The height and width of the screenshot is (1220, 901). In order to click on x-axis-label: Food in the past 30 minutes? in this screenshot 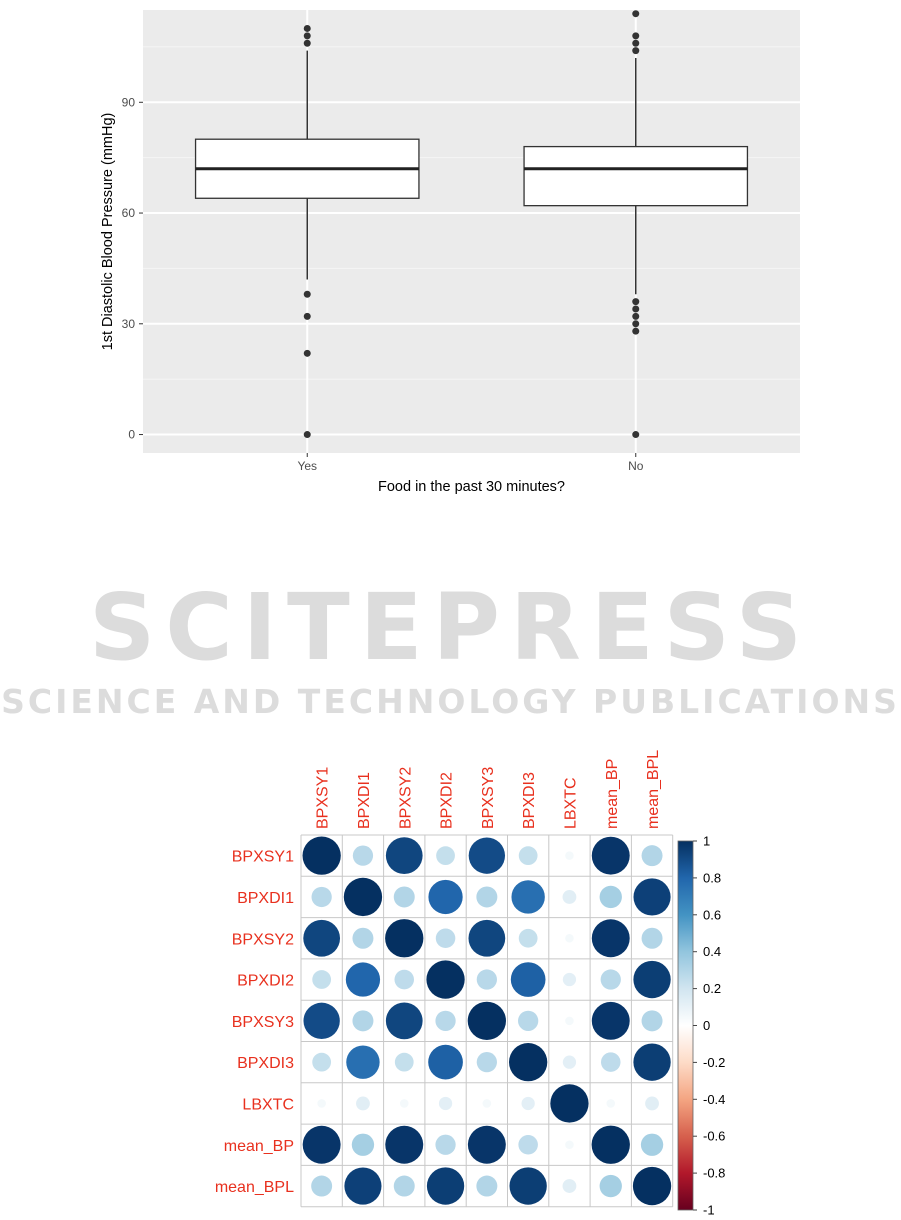, I will do `click(471, 487)`.